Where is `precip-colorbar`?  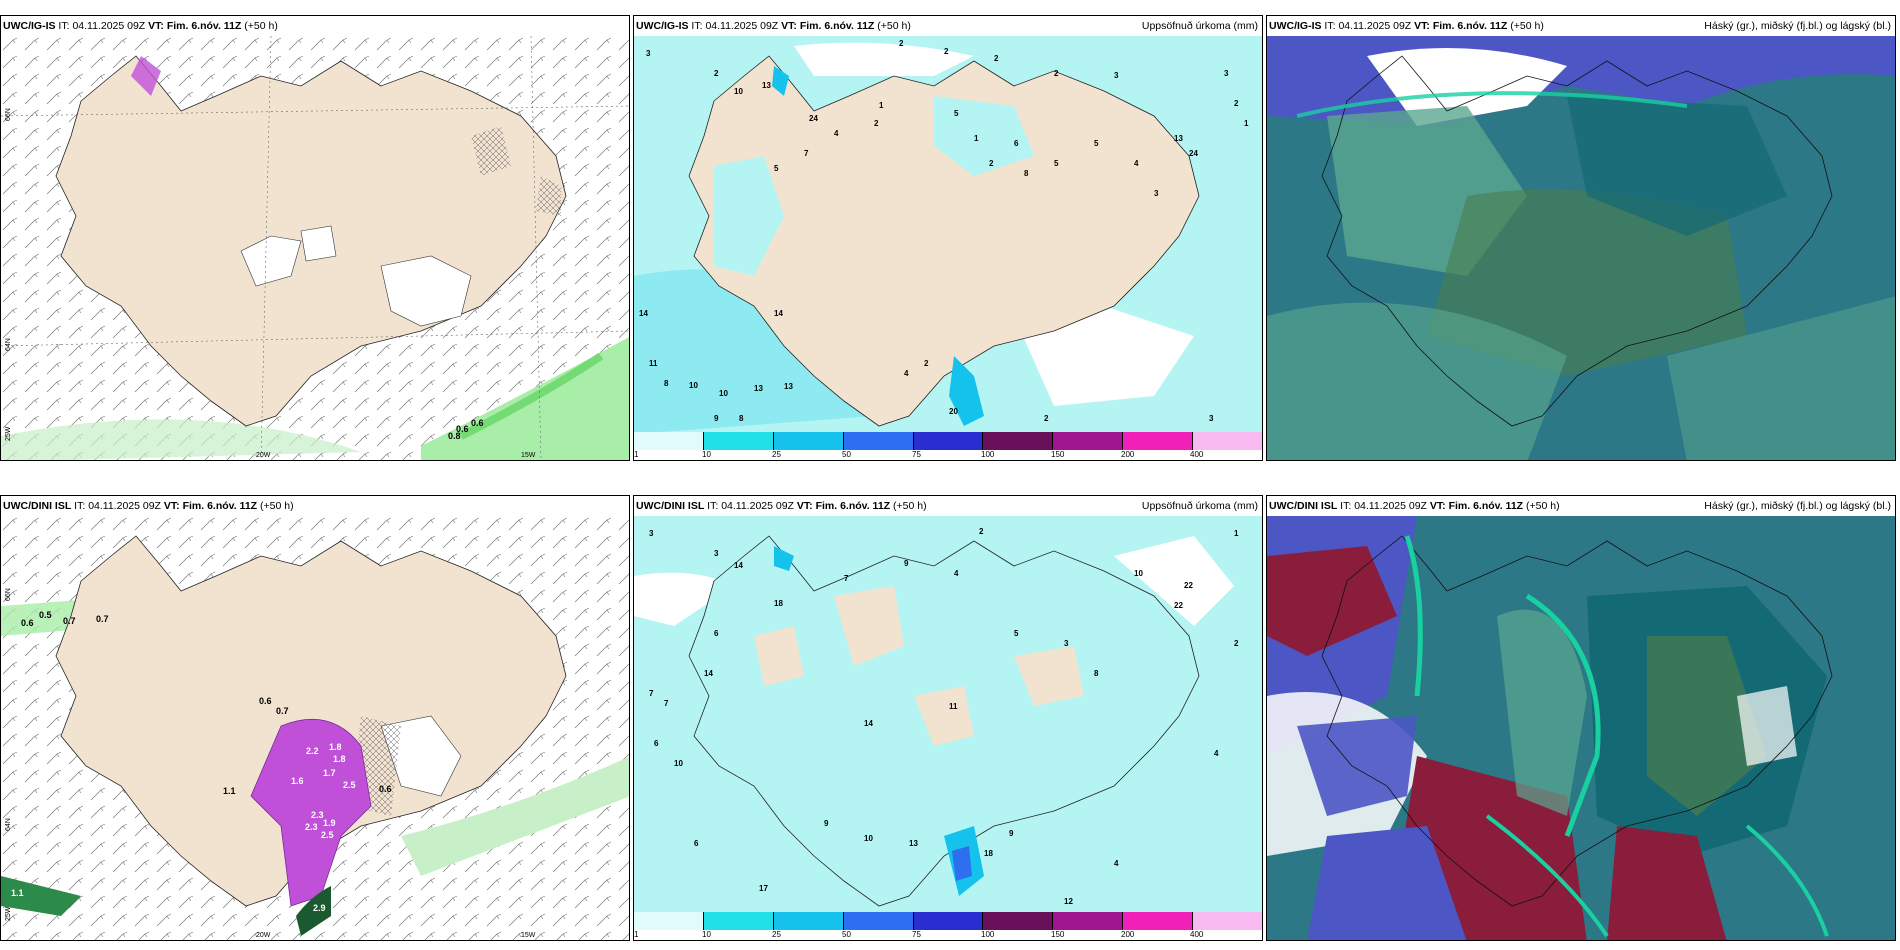
precip-colorbar is located at coordinates (948, 921).